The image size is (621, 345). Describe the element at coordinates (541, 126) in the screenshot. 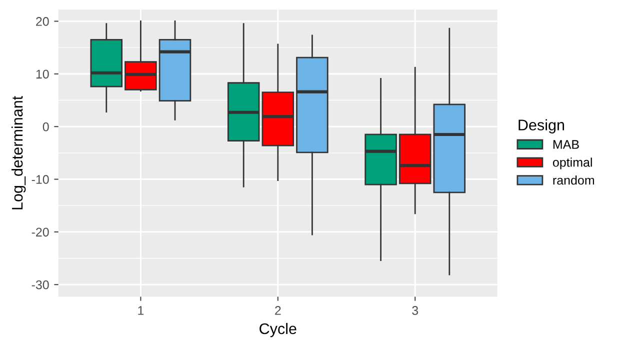

I see `legend-title: Design` at that location.